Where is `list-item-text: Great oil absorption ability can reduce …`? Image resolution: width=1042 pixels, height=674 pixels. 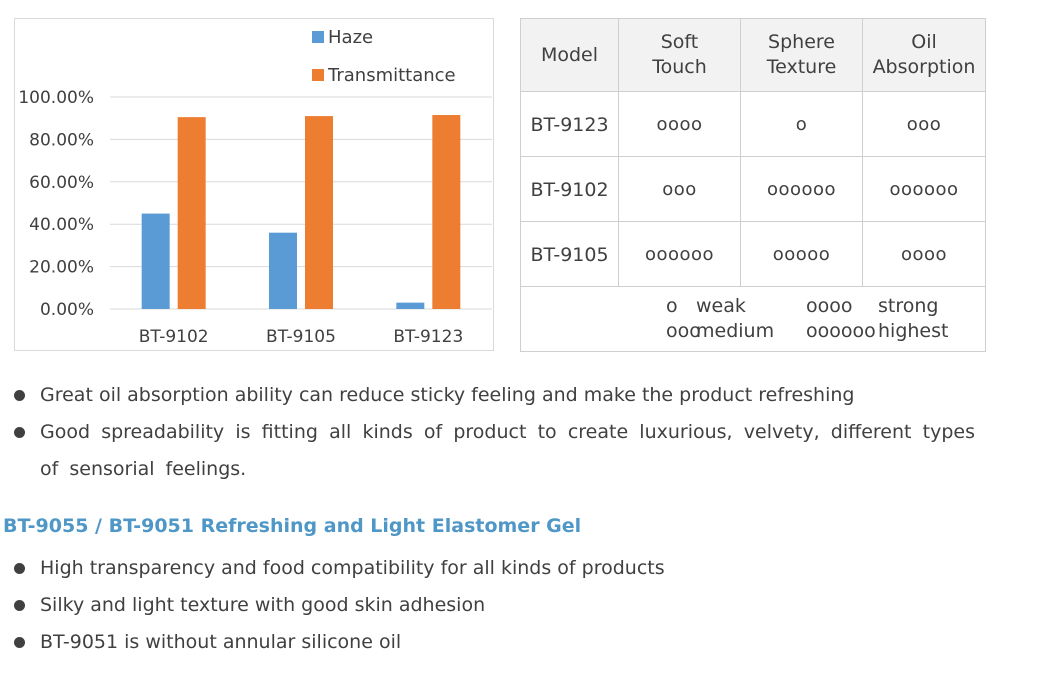 list-item-text: Great oil absorption ability can reduce … is located at coordinates (447, 395).